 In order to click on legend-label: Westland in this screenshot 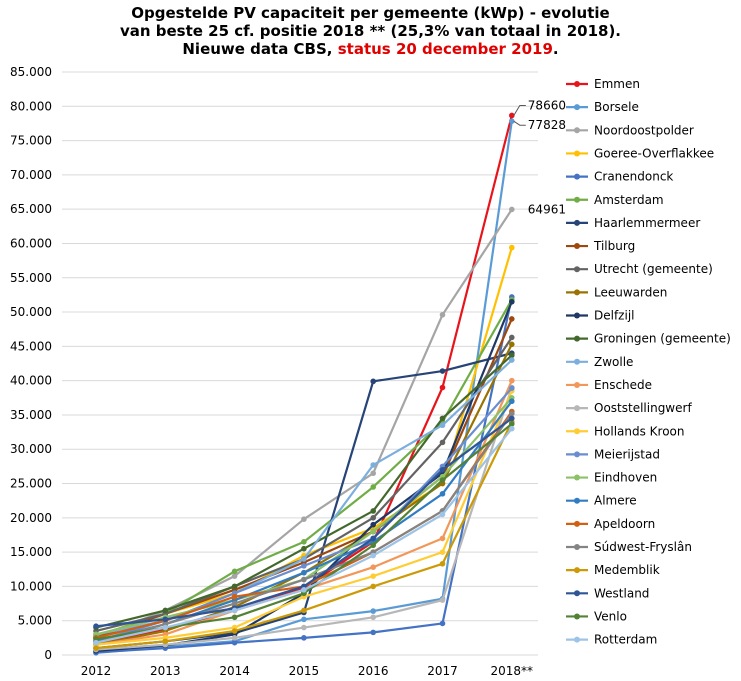, I will do `click(621, 593)`.